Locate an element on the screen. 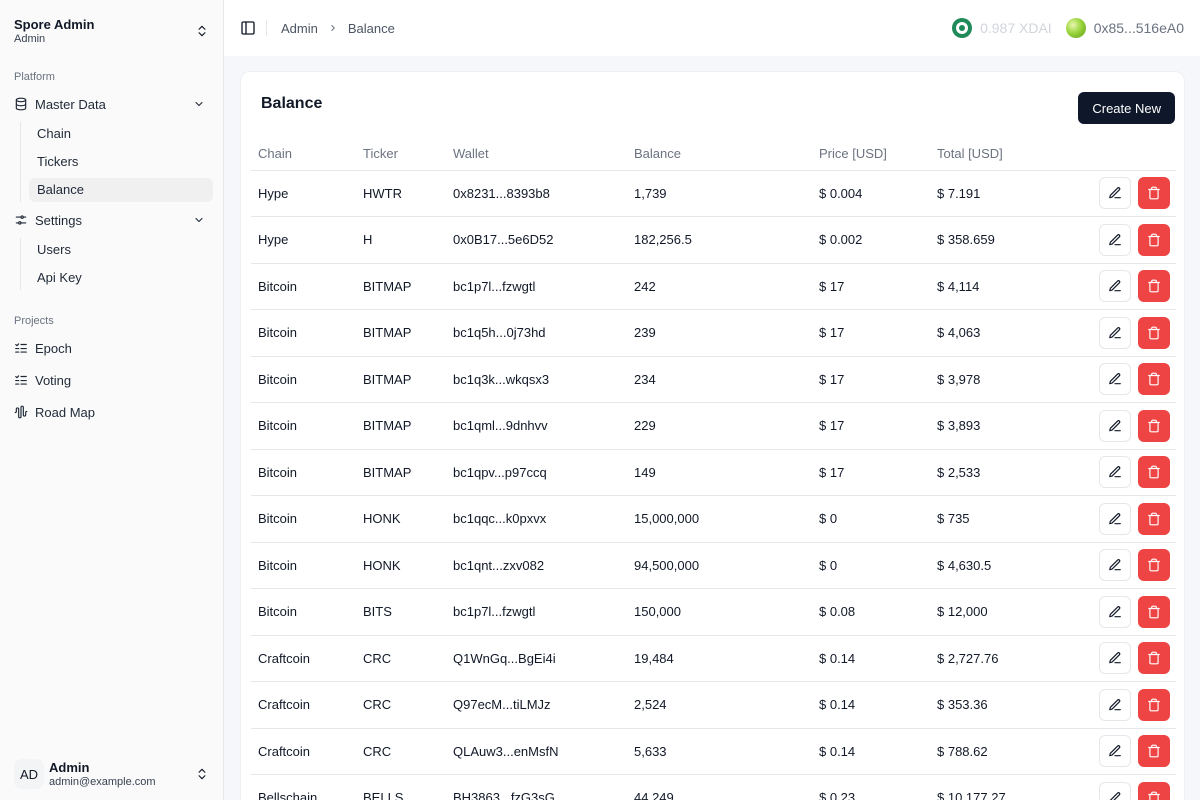  topbar-divider is located at coordinates (266, 28).